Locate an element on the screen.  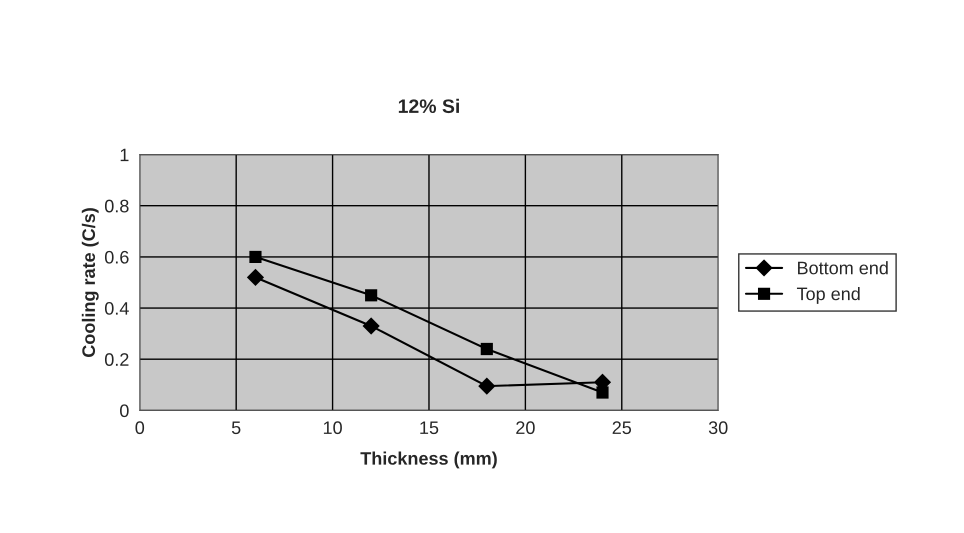
y-tick-label: 0.4 is located at coordinates (116, 308).